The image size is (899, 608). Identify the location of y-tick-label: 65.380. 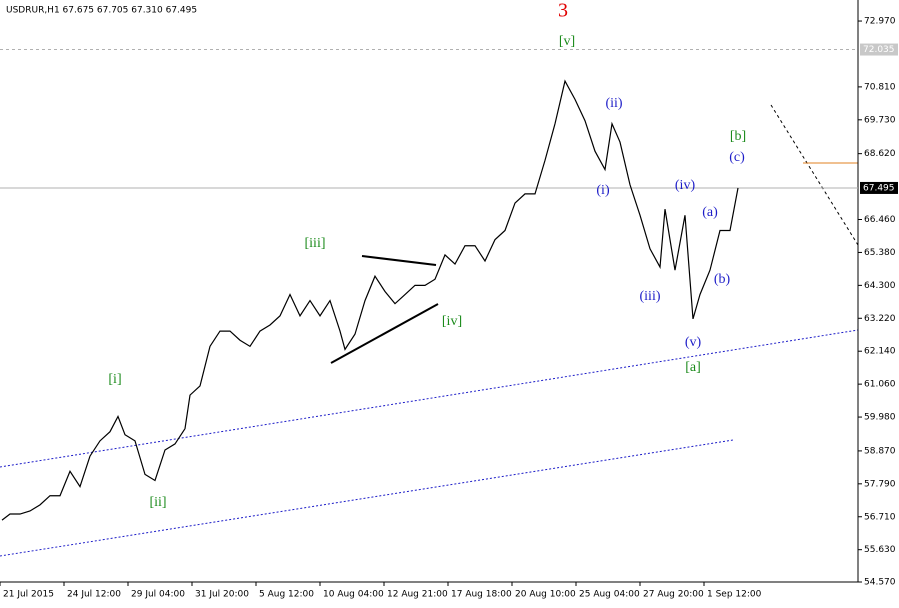
(880, 253).